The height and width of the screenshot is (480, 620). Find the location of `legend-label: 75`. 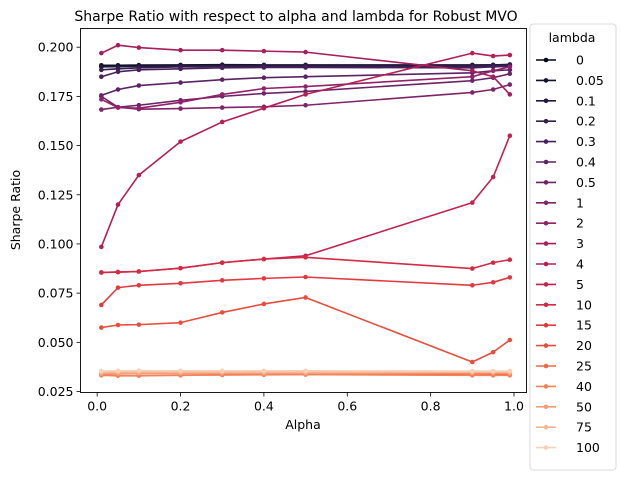

legend-label: 75 is located at coordinates (584, 427).